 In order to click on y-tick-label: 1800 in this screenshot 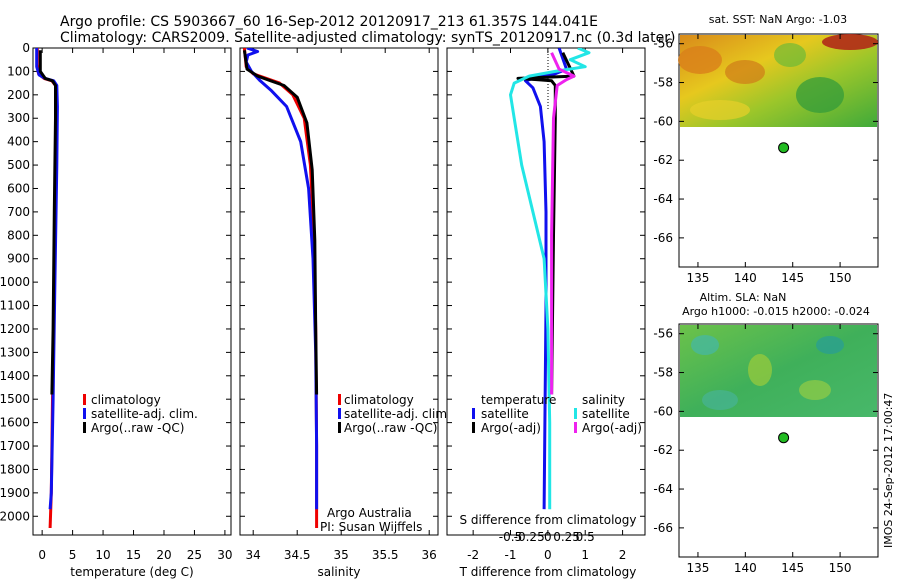, I will do `click(15, 469)`.